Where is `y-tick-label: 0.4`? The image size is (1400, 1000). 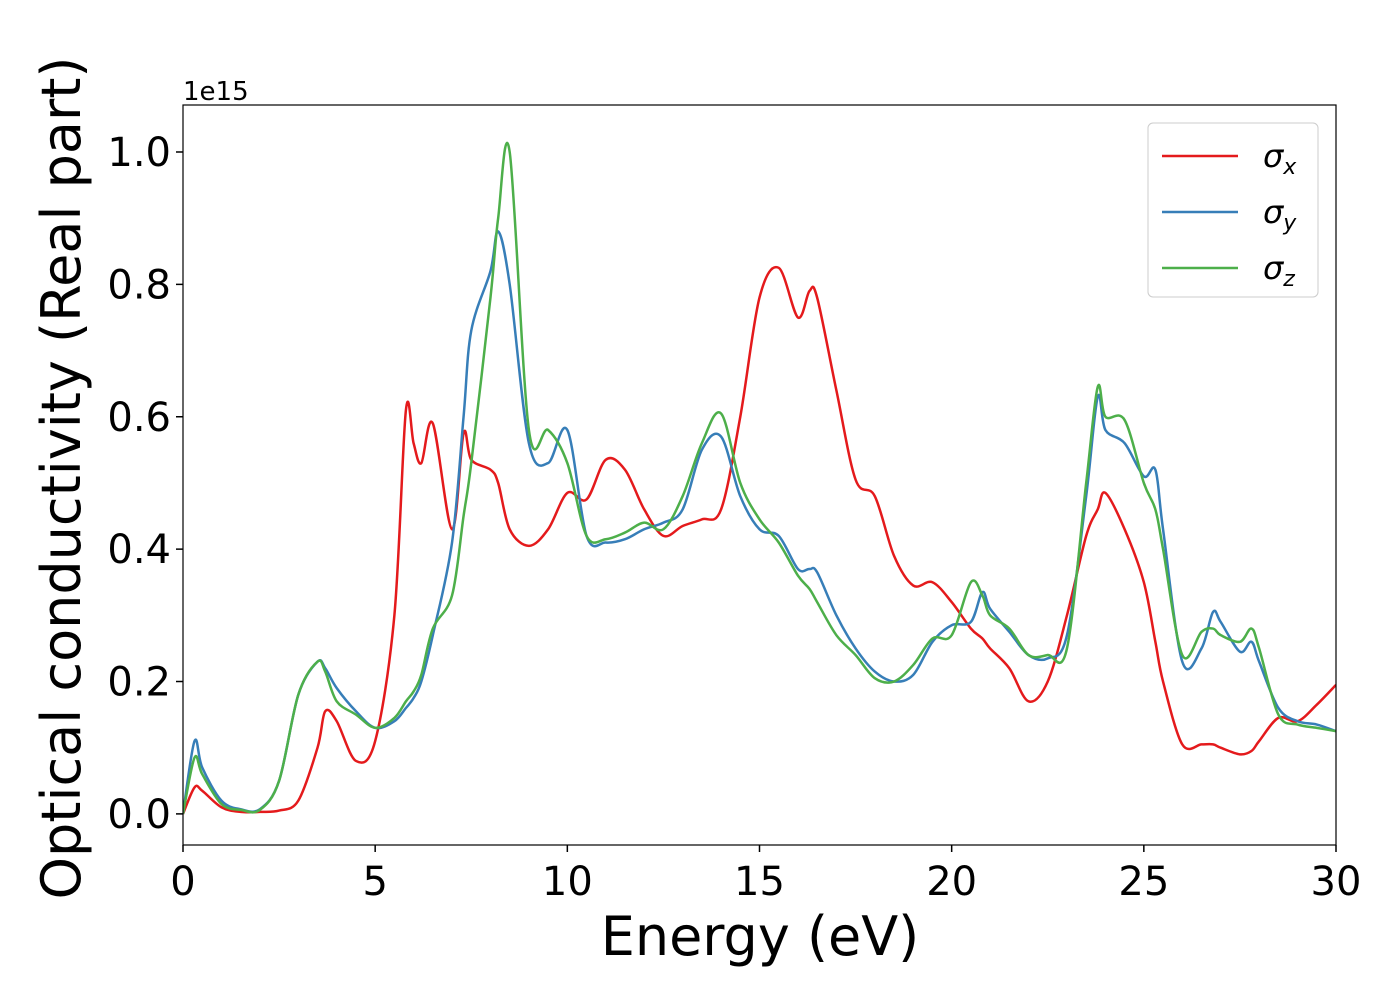 y-tick-label: 0.4 is located at coordinates (139, 550).